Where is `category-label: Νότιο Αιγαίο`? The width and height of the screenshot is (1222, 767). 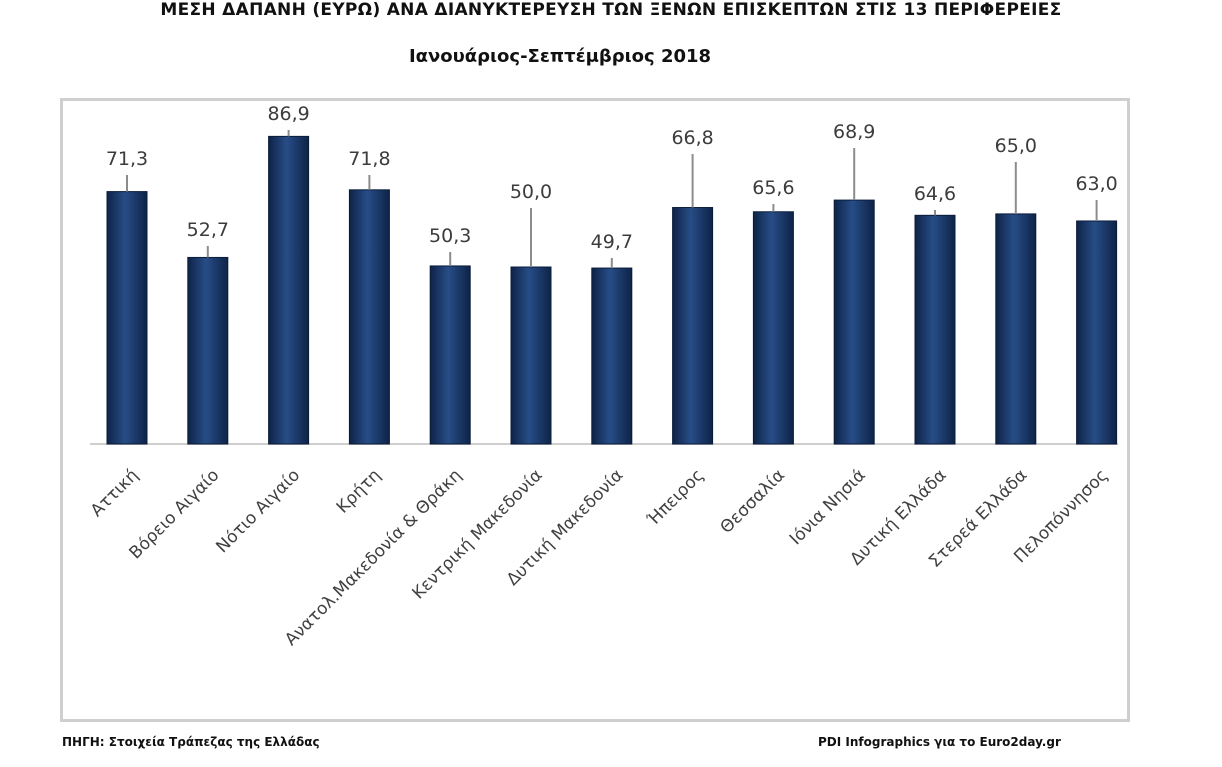
category-label: Νότιο Αιγαίο is located at coordinates (258, 511).